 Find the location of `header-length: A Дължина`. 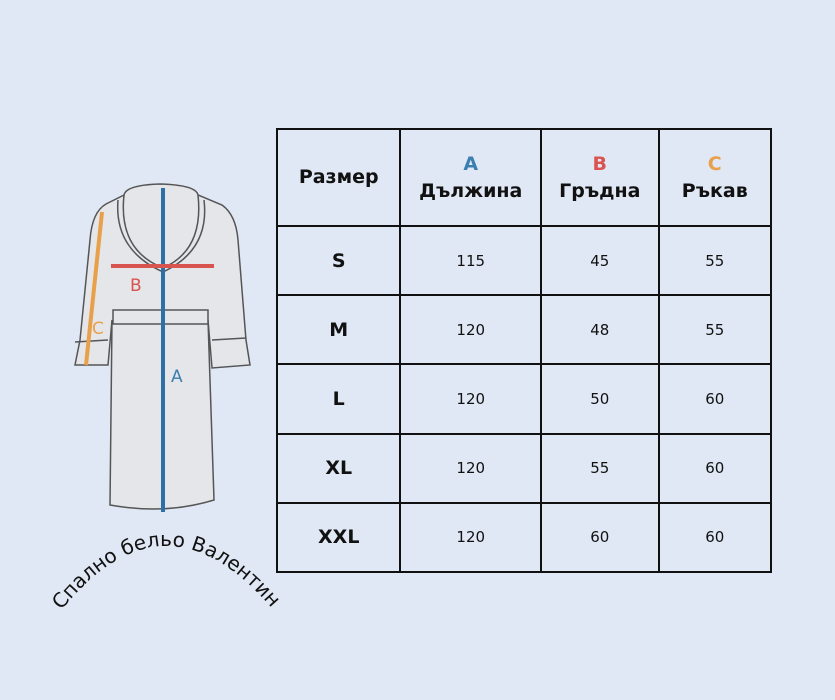

header-length: A Дължина is located at coordinates (470, 177).